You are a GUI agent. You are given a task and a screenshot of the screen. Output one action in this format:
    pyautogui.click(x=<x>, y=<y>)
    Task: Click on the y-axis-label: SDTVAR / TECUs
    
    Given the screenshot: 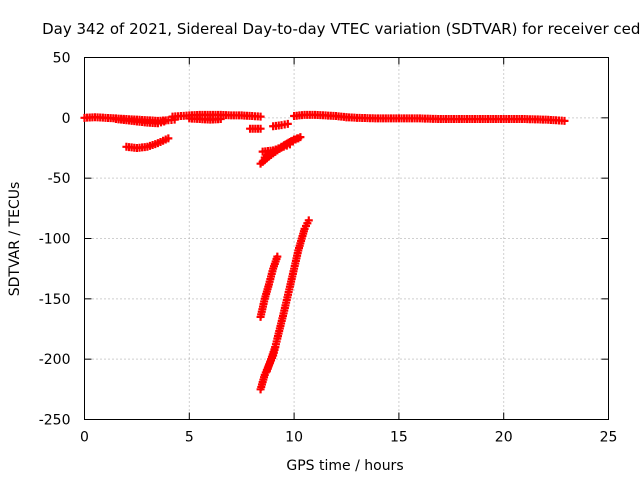 What is the action you would take?
    pyautogui.click(x=15, y=239)
    